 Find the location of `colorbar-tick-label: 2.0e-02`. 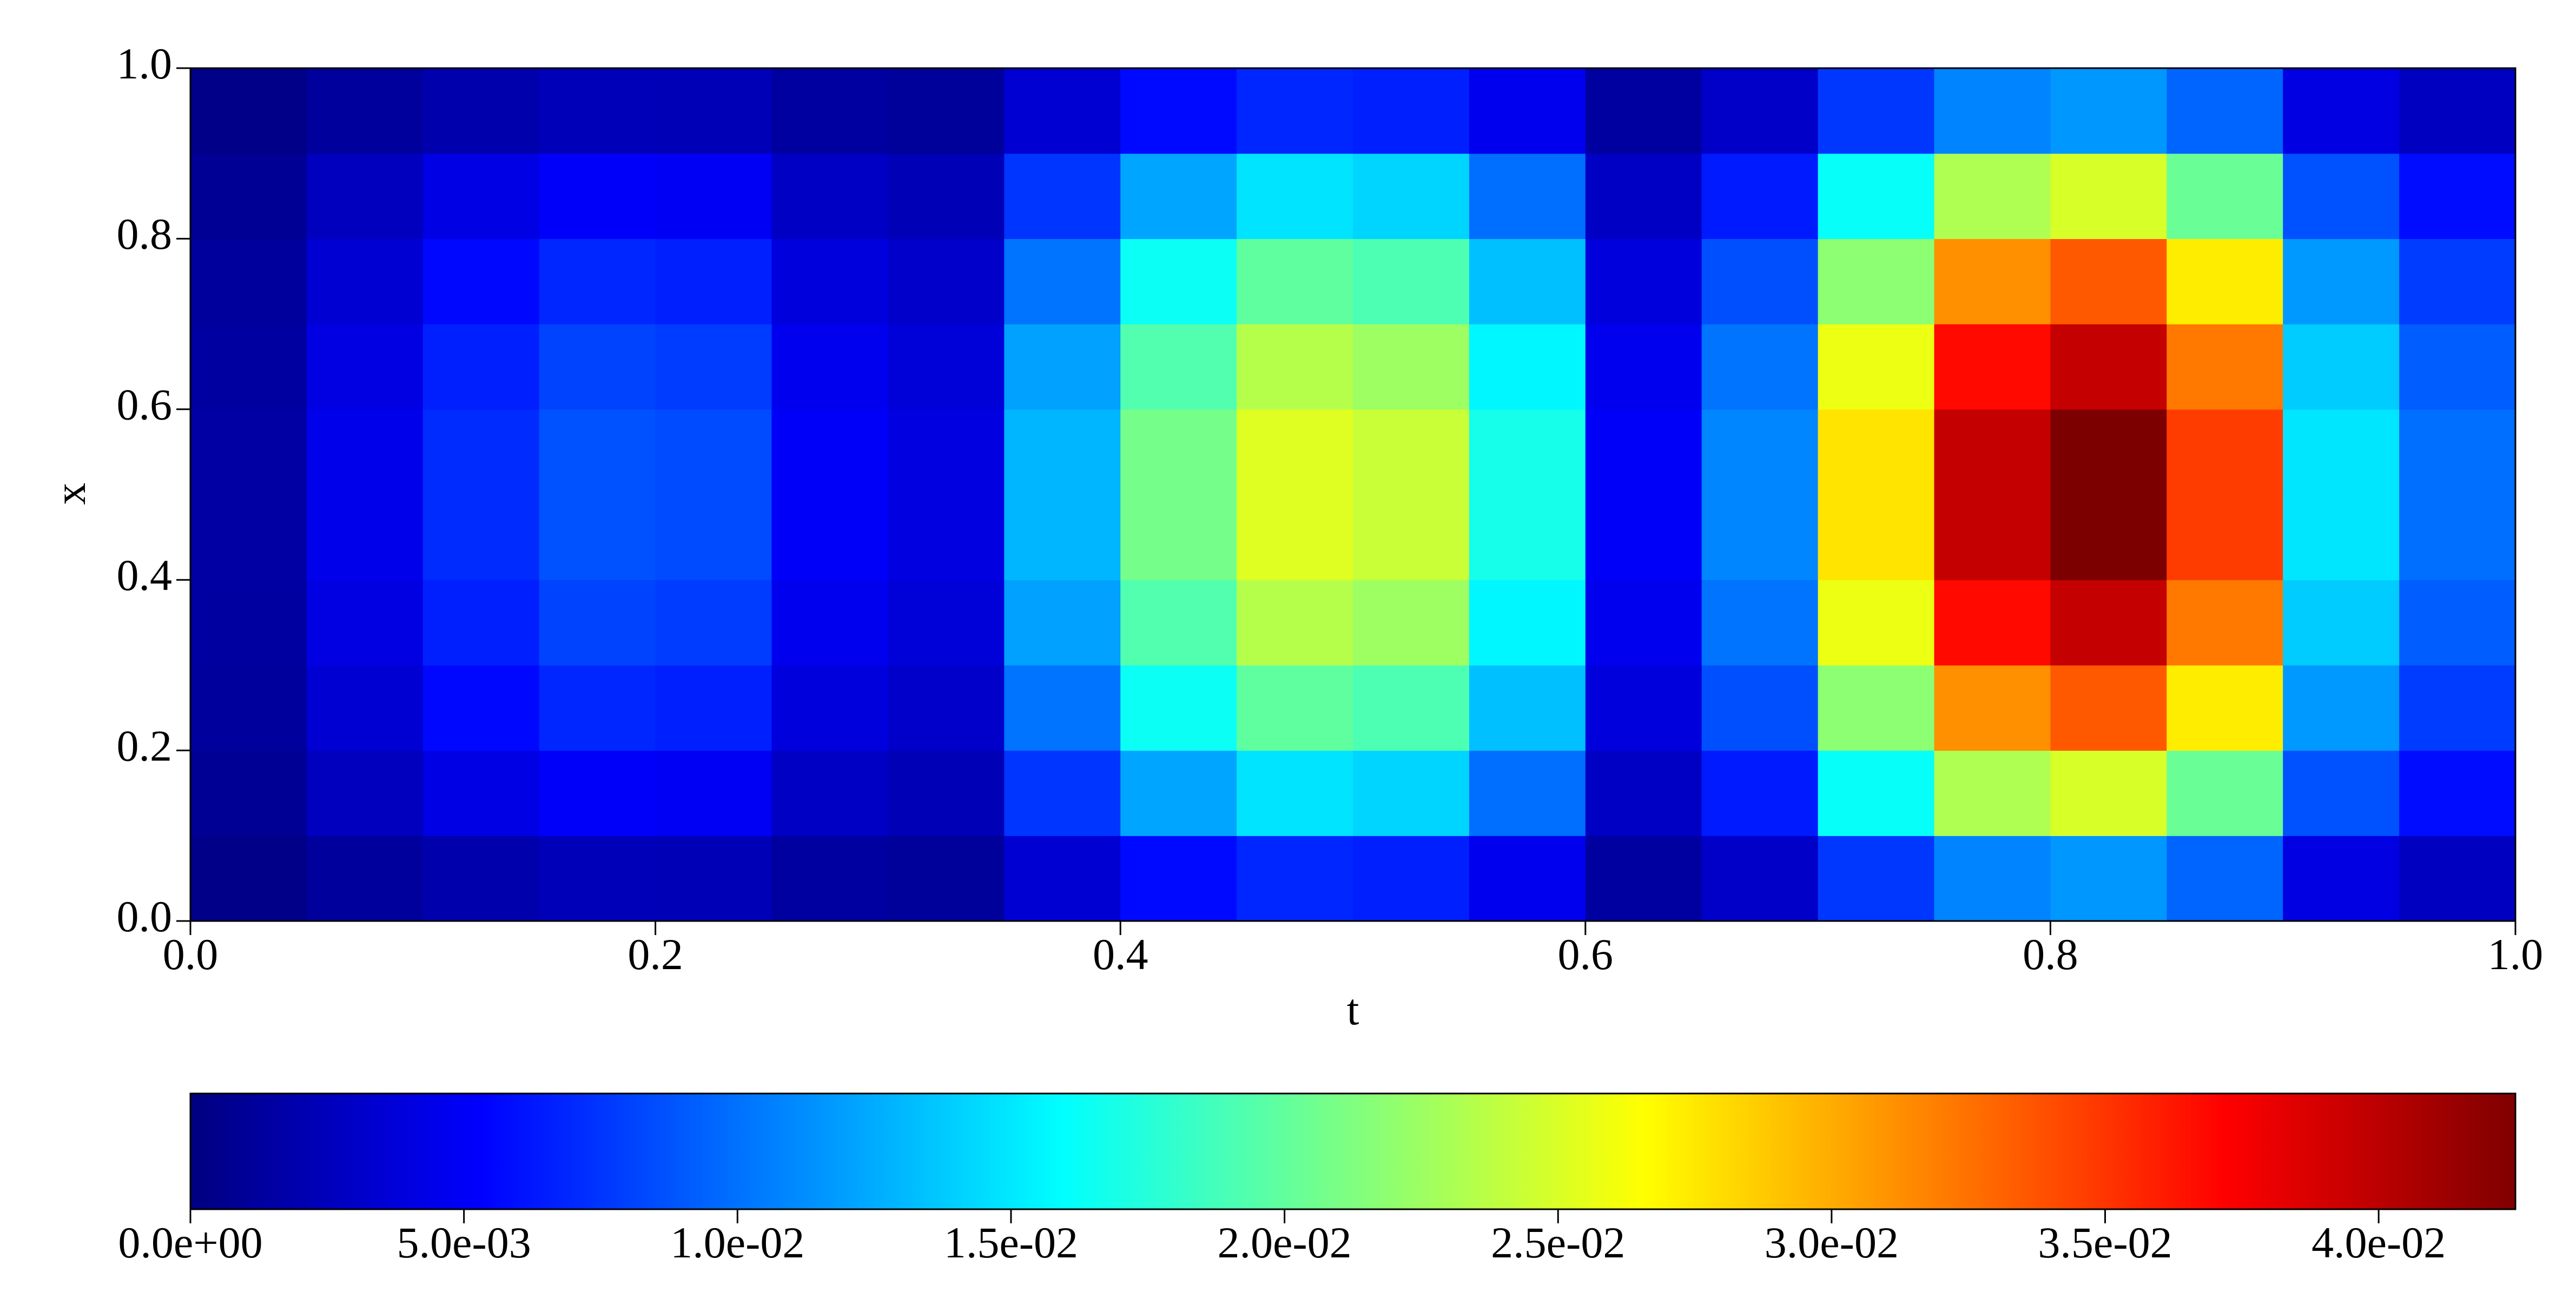

colorbar-tick-label: 2.0e-02 is located at coordinates (1284, 1242).